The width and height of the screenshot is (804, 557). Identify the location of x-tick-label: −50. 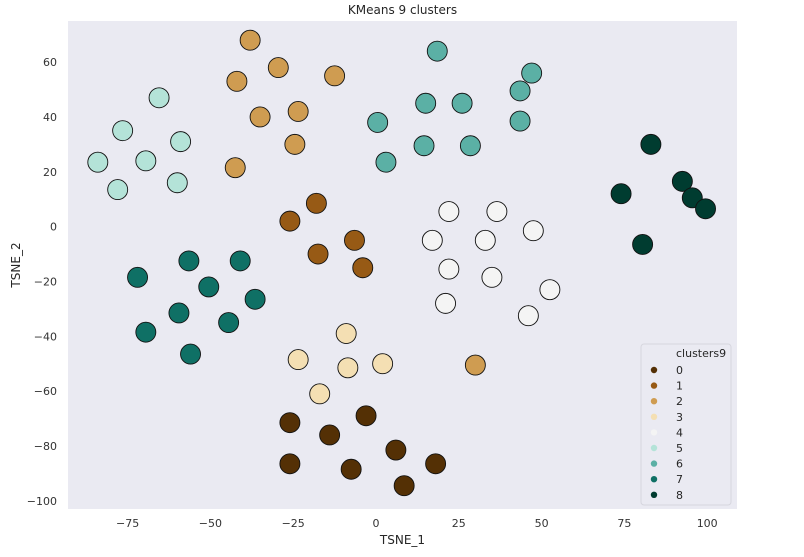
(210, 523).